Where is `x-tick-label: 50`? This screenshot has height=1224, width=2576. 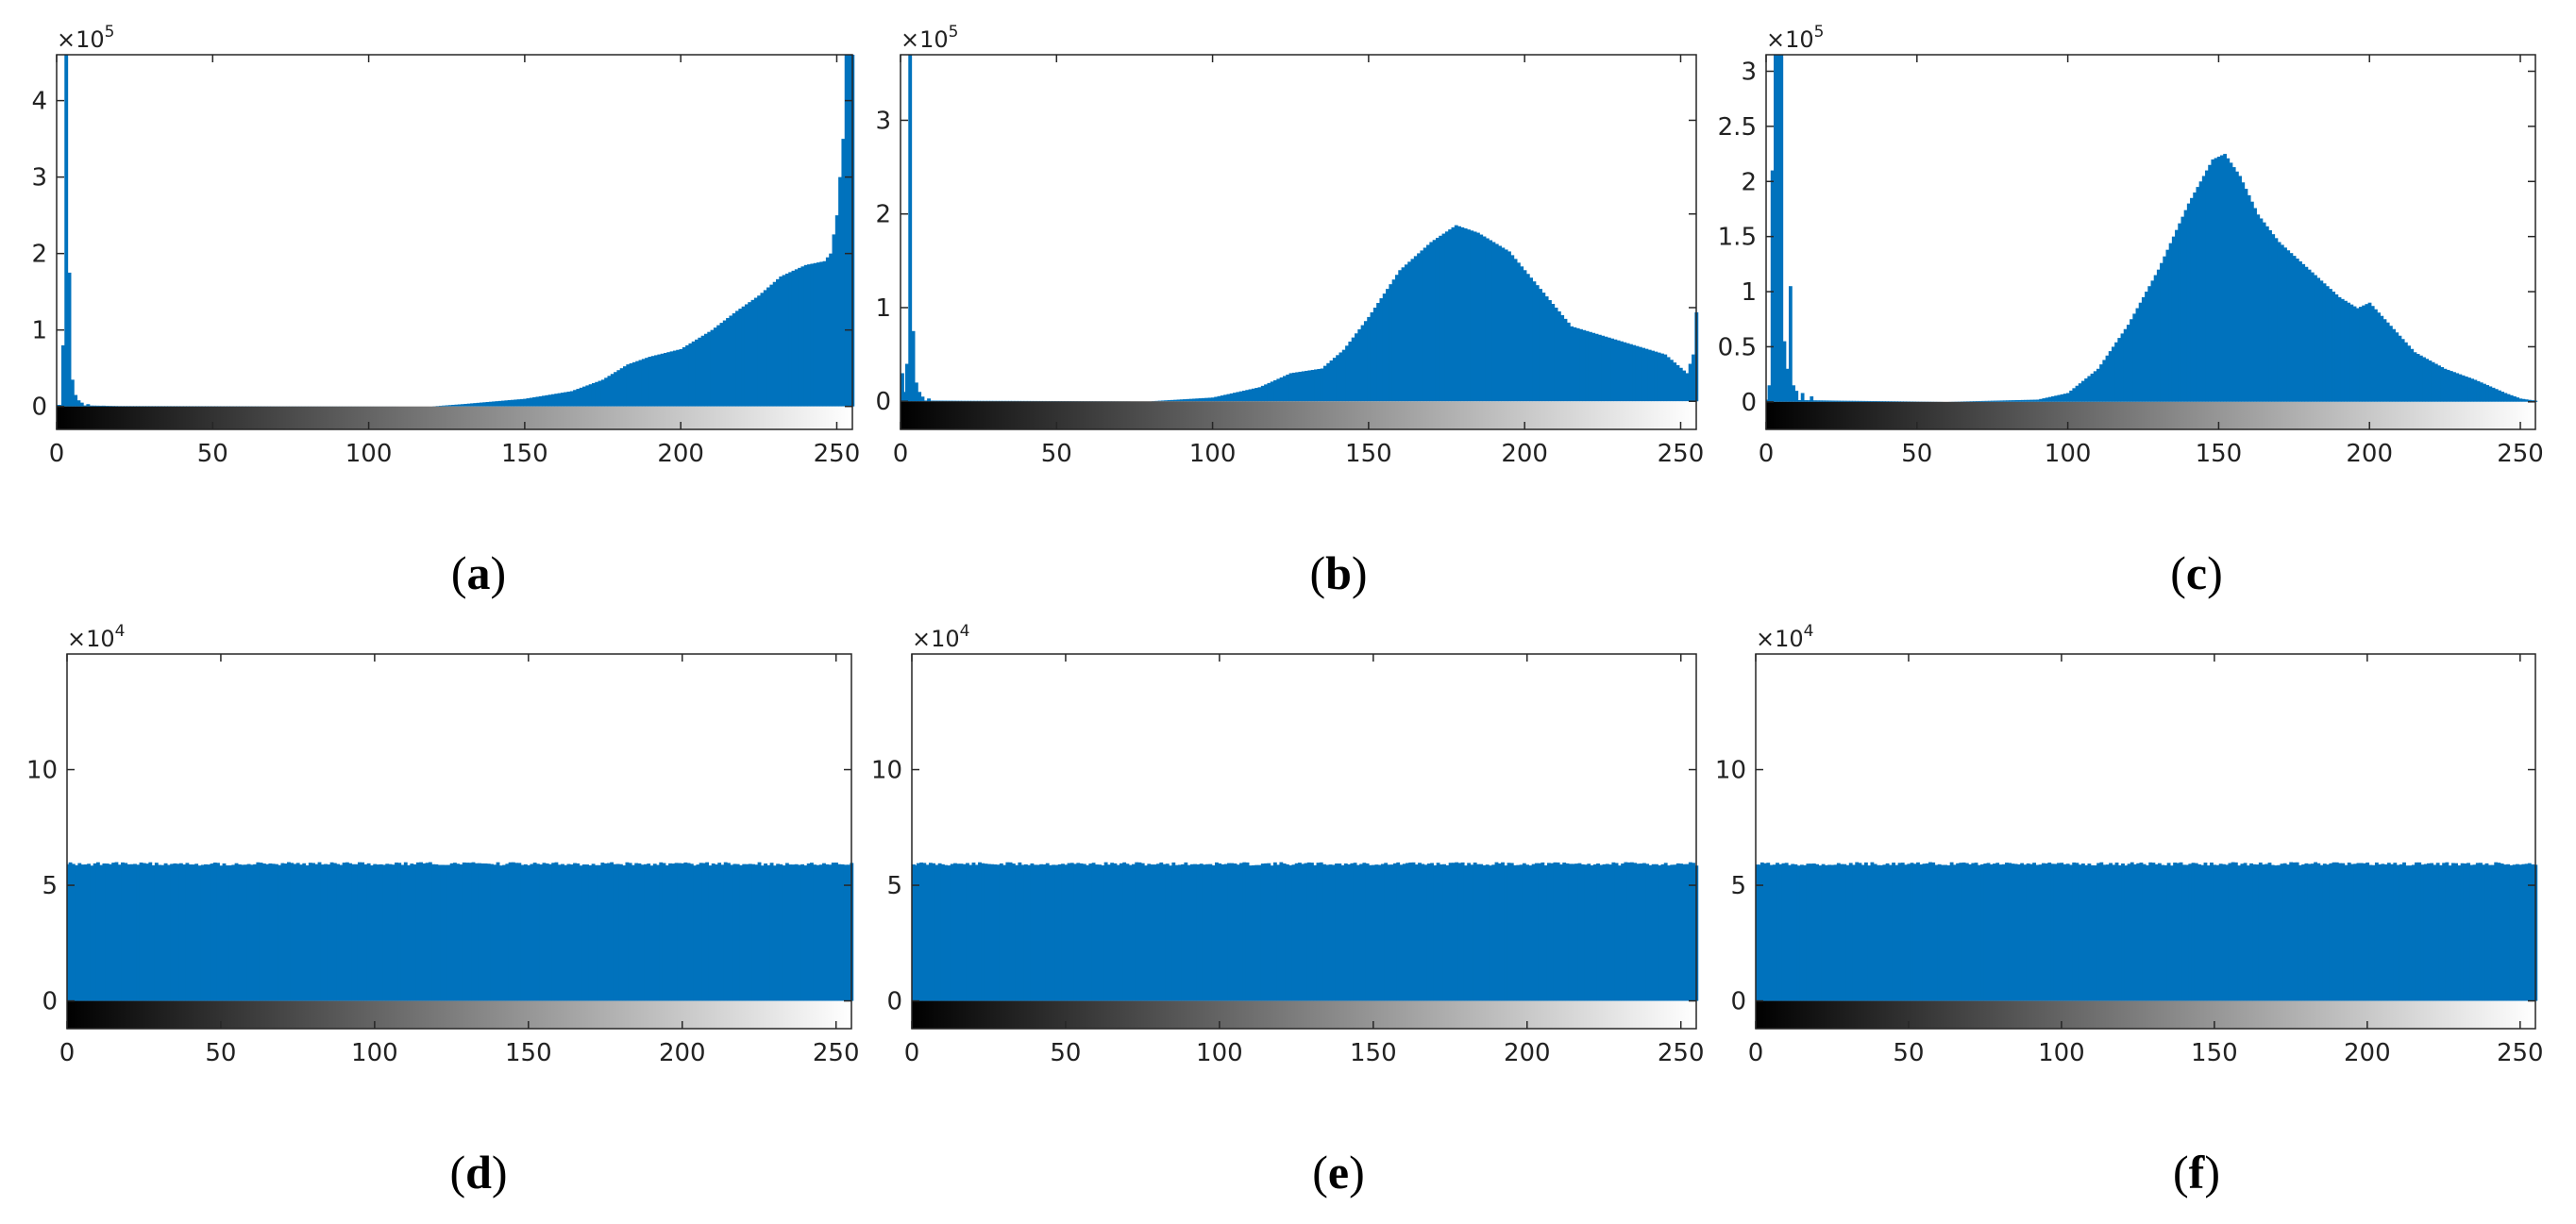
x-tick-label: 50 is located at coordinates (1916, 454).